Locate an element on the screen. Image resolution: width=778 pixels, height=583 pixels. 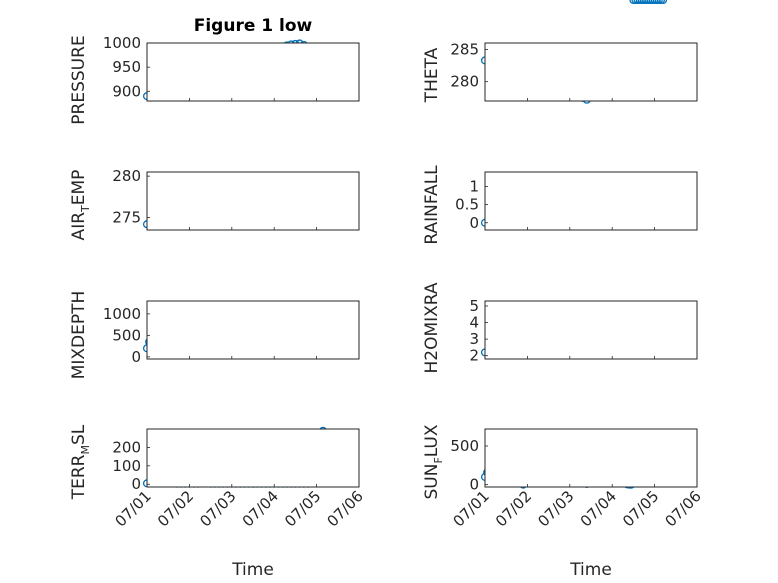
subplot-theta: 280 285 THETA is located at coordinates (560, 72).